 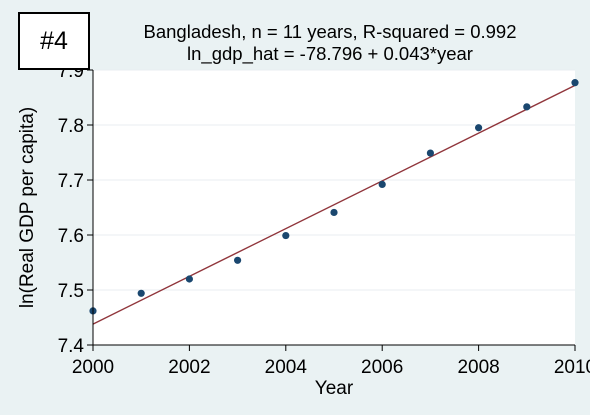 I want to click on chart-number-badge: #4, so click(x=54, y=41).